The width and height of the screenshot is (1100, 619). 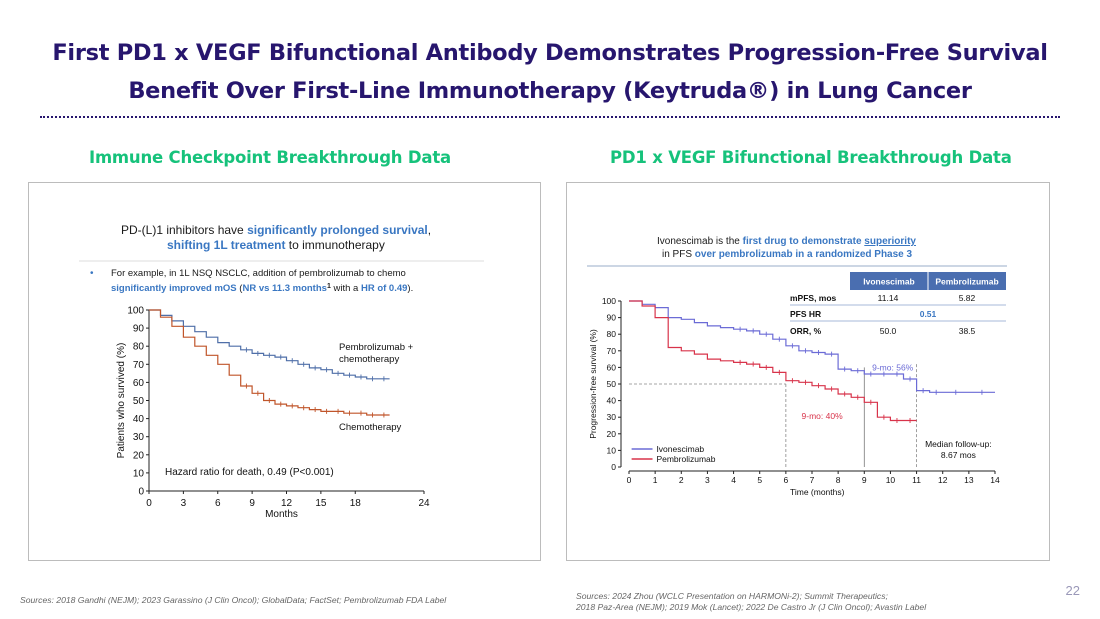 I want to click on left-x-tick-label: 3, so click(x=184, y=503).